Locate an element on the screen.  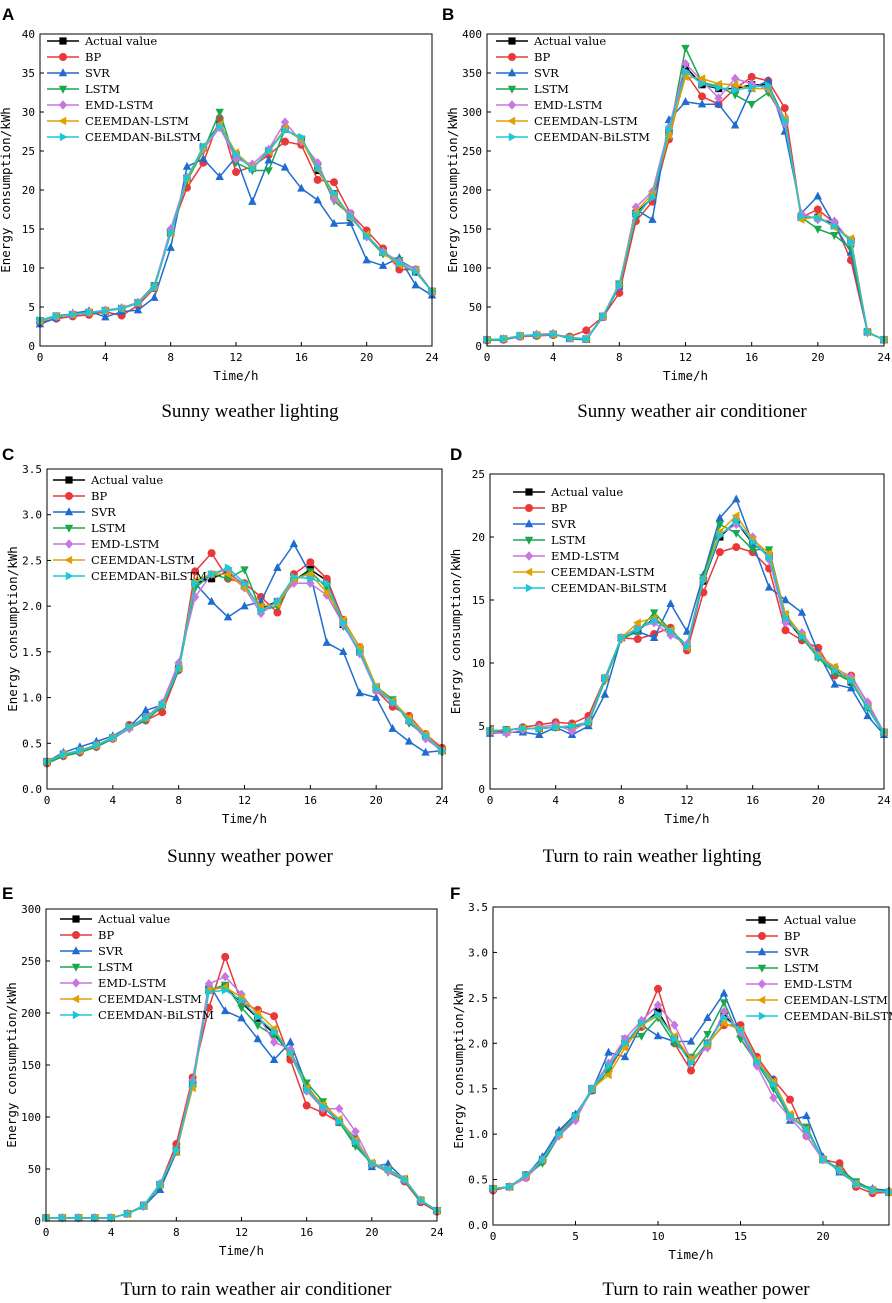
series-line-actual-value is located at coordinates (244, 665).